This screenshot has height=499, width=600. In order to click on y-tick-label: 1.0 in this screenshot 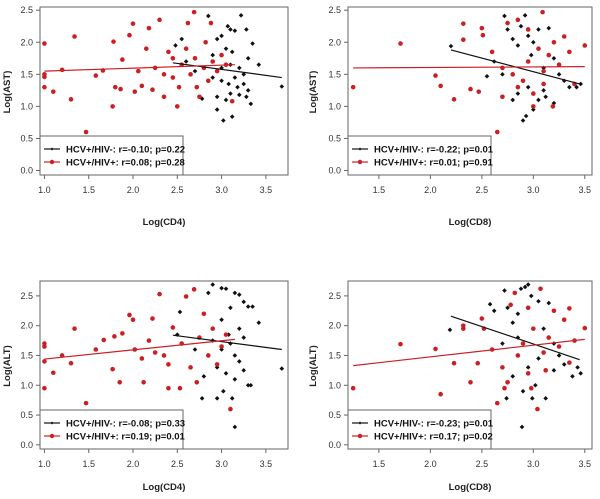, I will do `click(334, 106)`.